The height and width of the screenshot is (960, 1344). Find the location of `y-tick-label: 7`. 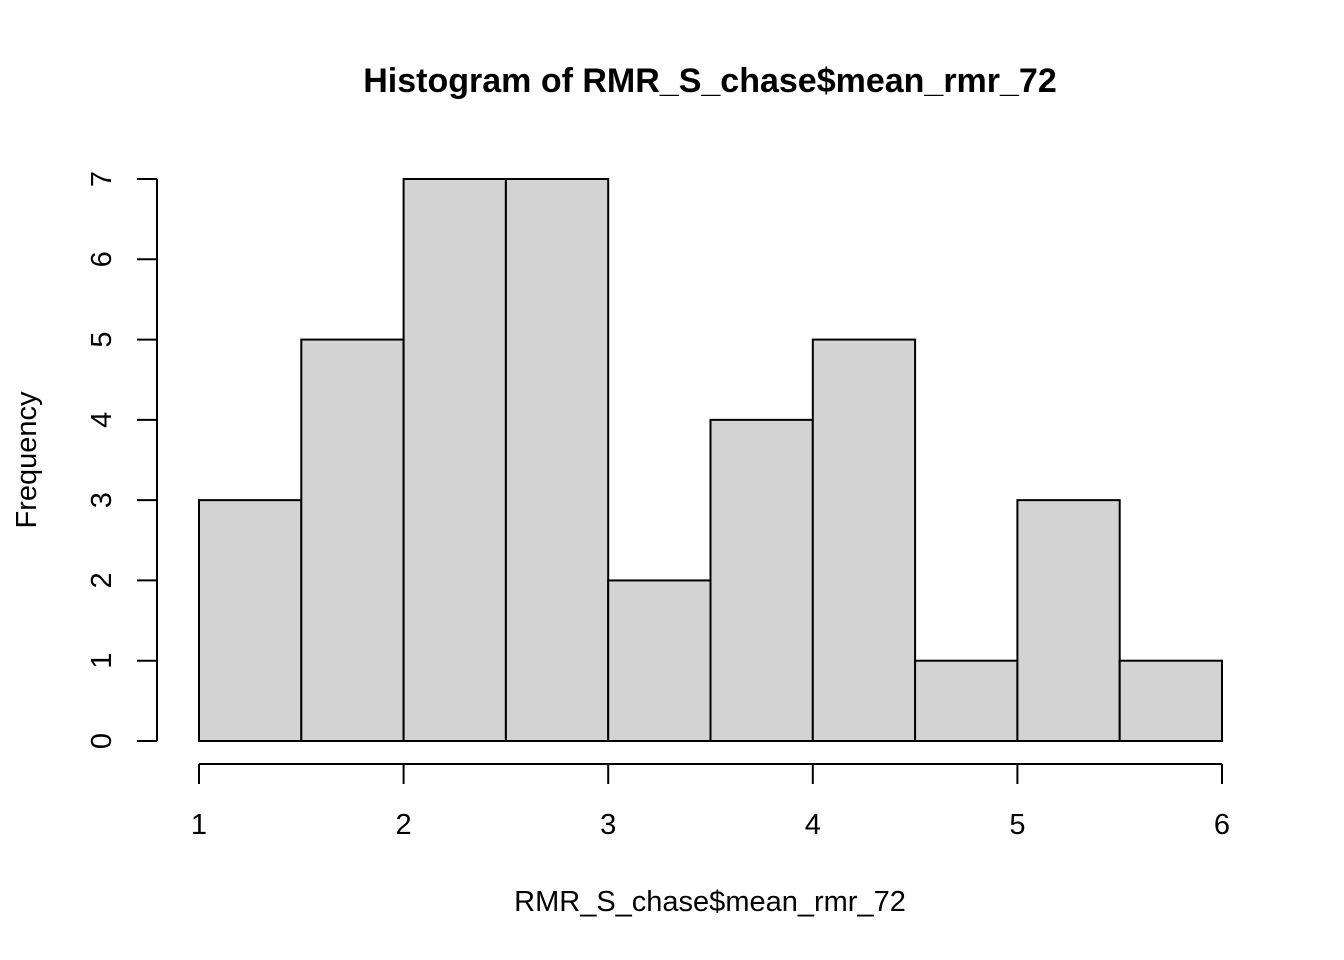

y-tick-label: 7 is located at coordinates (102, 179).